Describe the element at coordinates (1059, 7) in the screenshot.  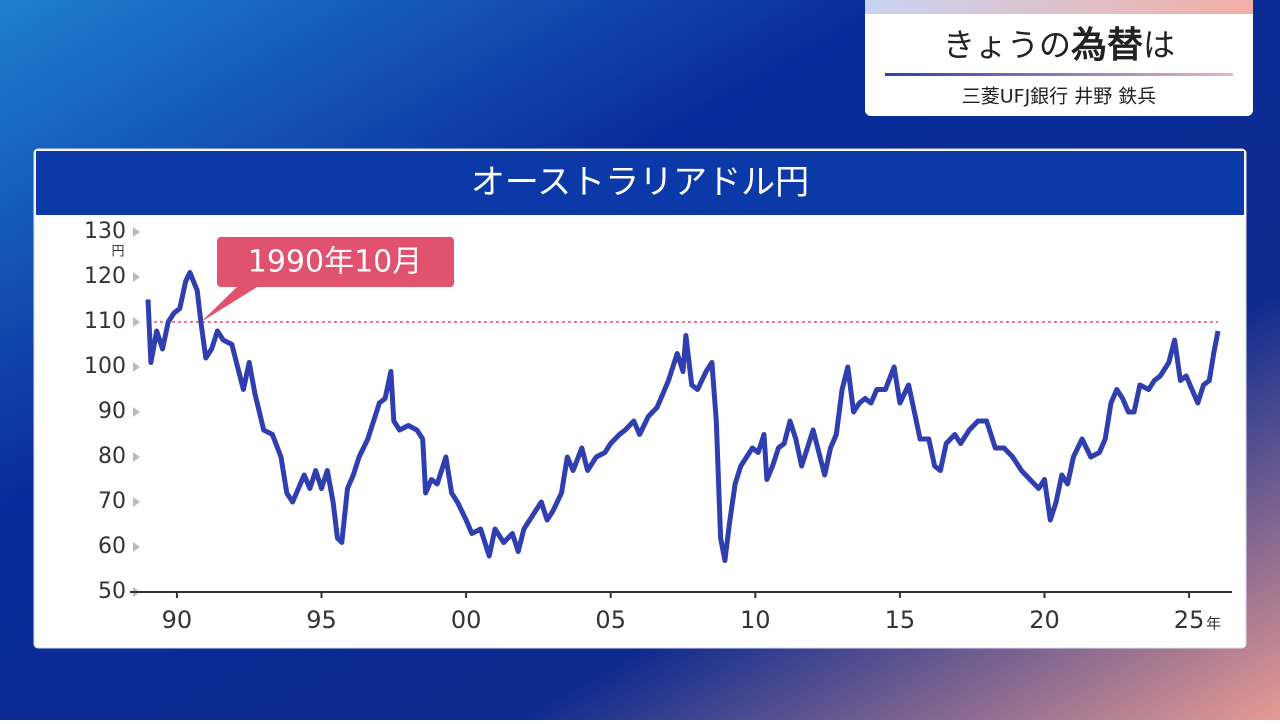
I see `card-strip` at that location.